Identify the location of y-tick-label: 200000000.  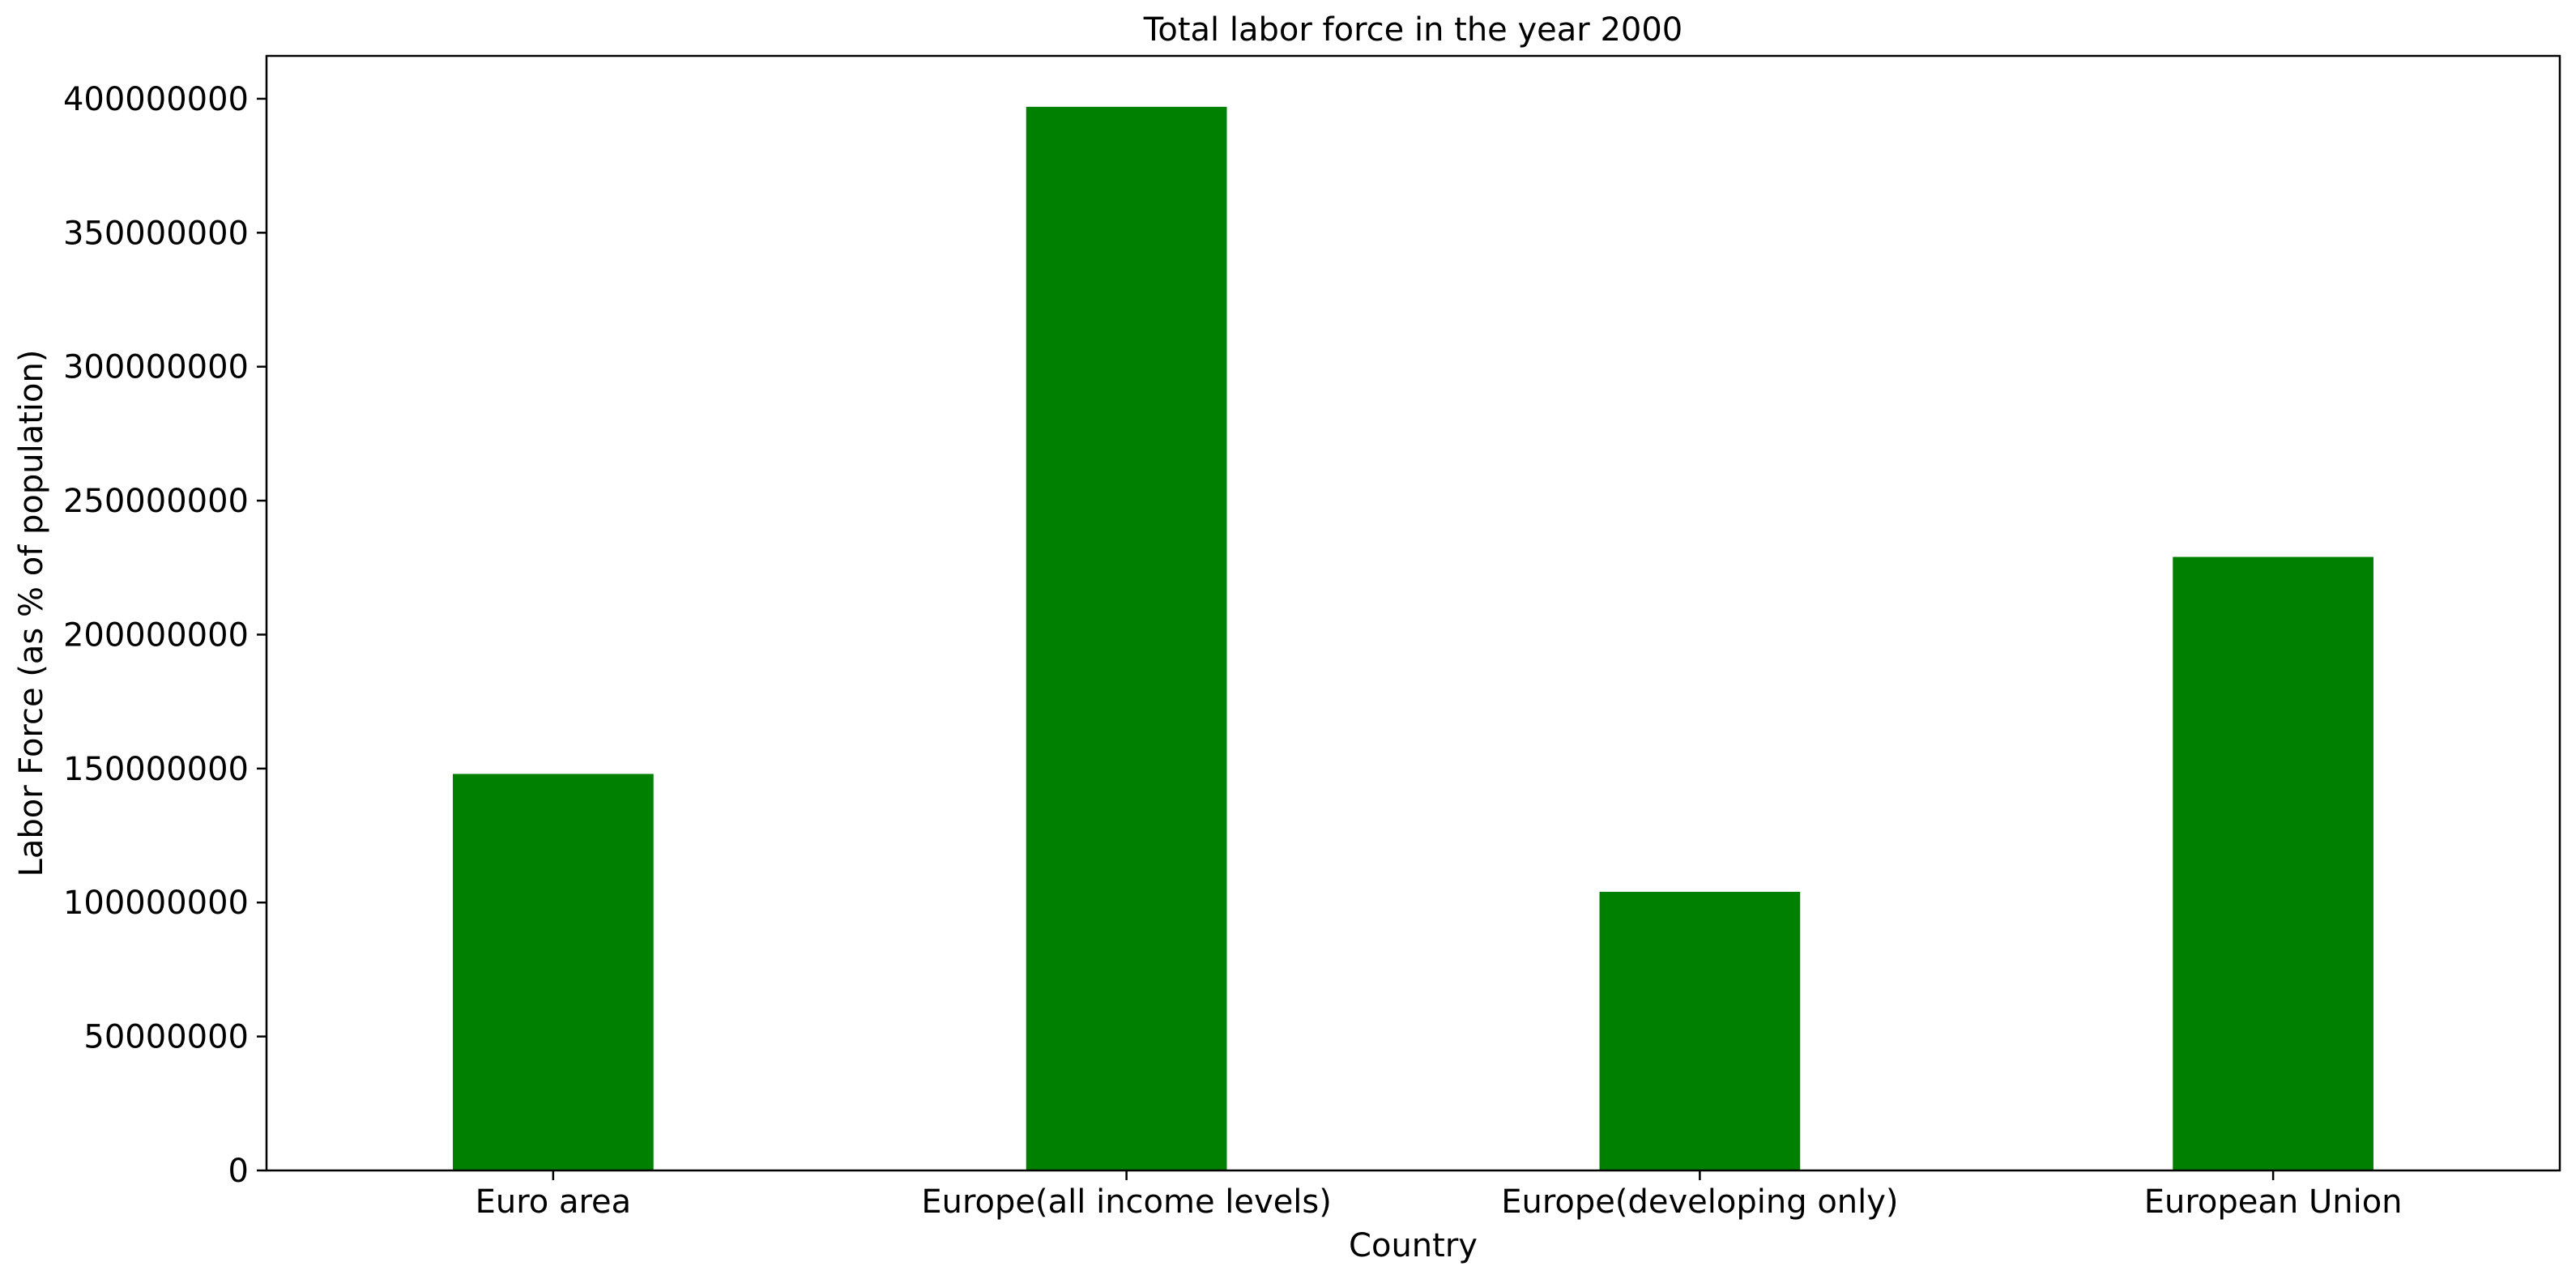
(156, 635).